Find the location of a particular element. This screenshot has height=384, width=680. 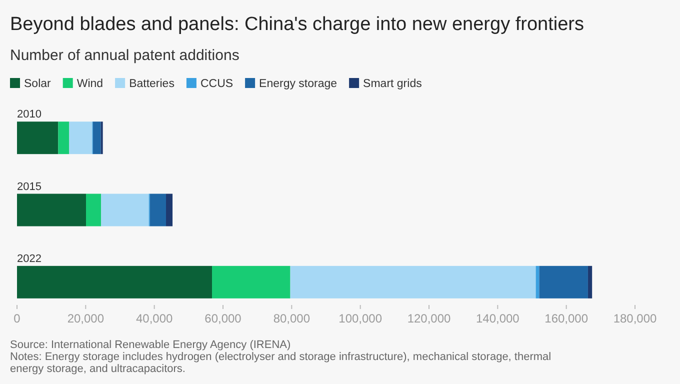

x-tick-label: 160,000 is located at coordinates (566, 319).